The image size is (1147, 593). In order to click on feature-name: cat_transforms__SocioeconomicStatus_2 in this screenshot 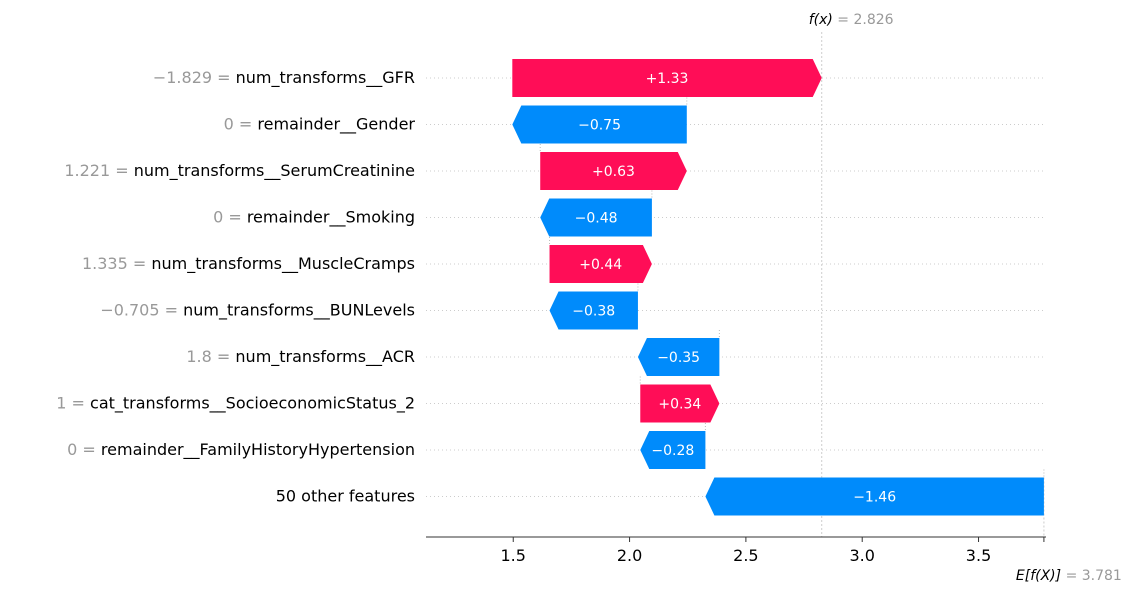, I will do `click(252, 404)`.